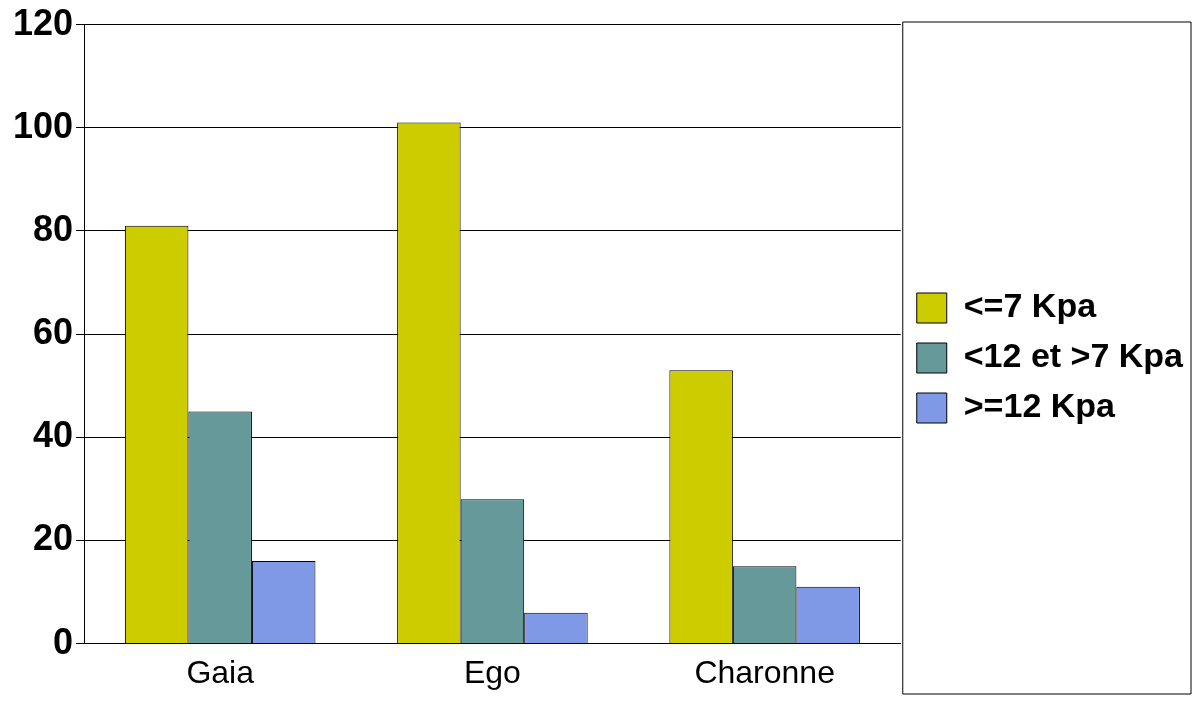 This screenshot has width=1203, height=701. Describe the element at coordinates (1074, 355) in the screenshot. I see `legend-label: <12 et >7 Kpa` at that location.